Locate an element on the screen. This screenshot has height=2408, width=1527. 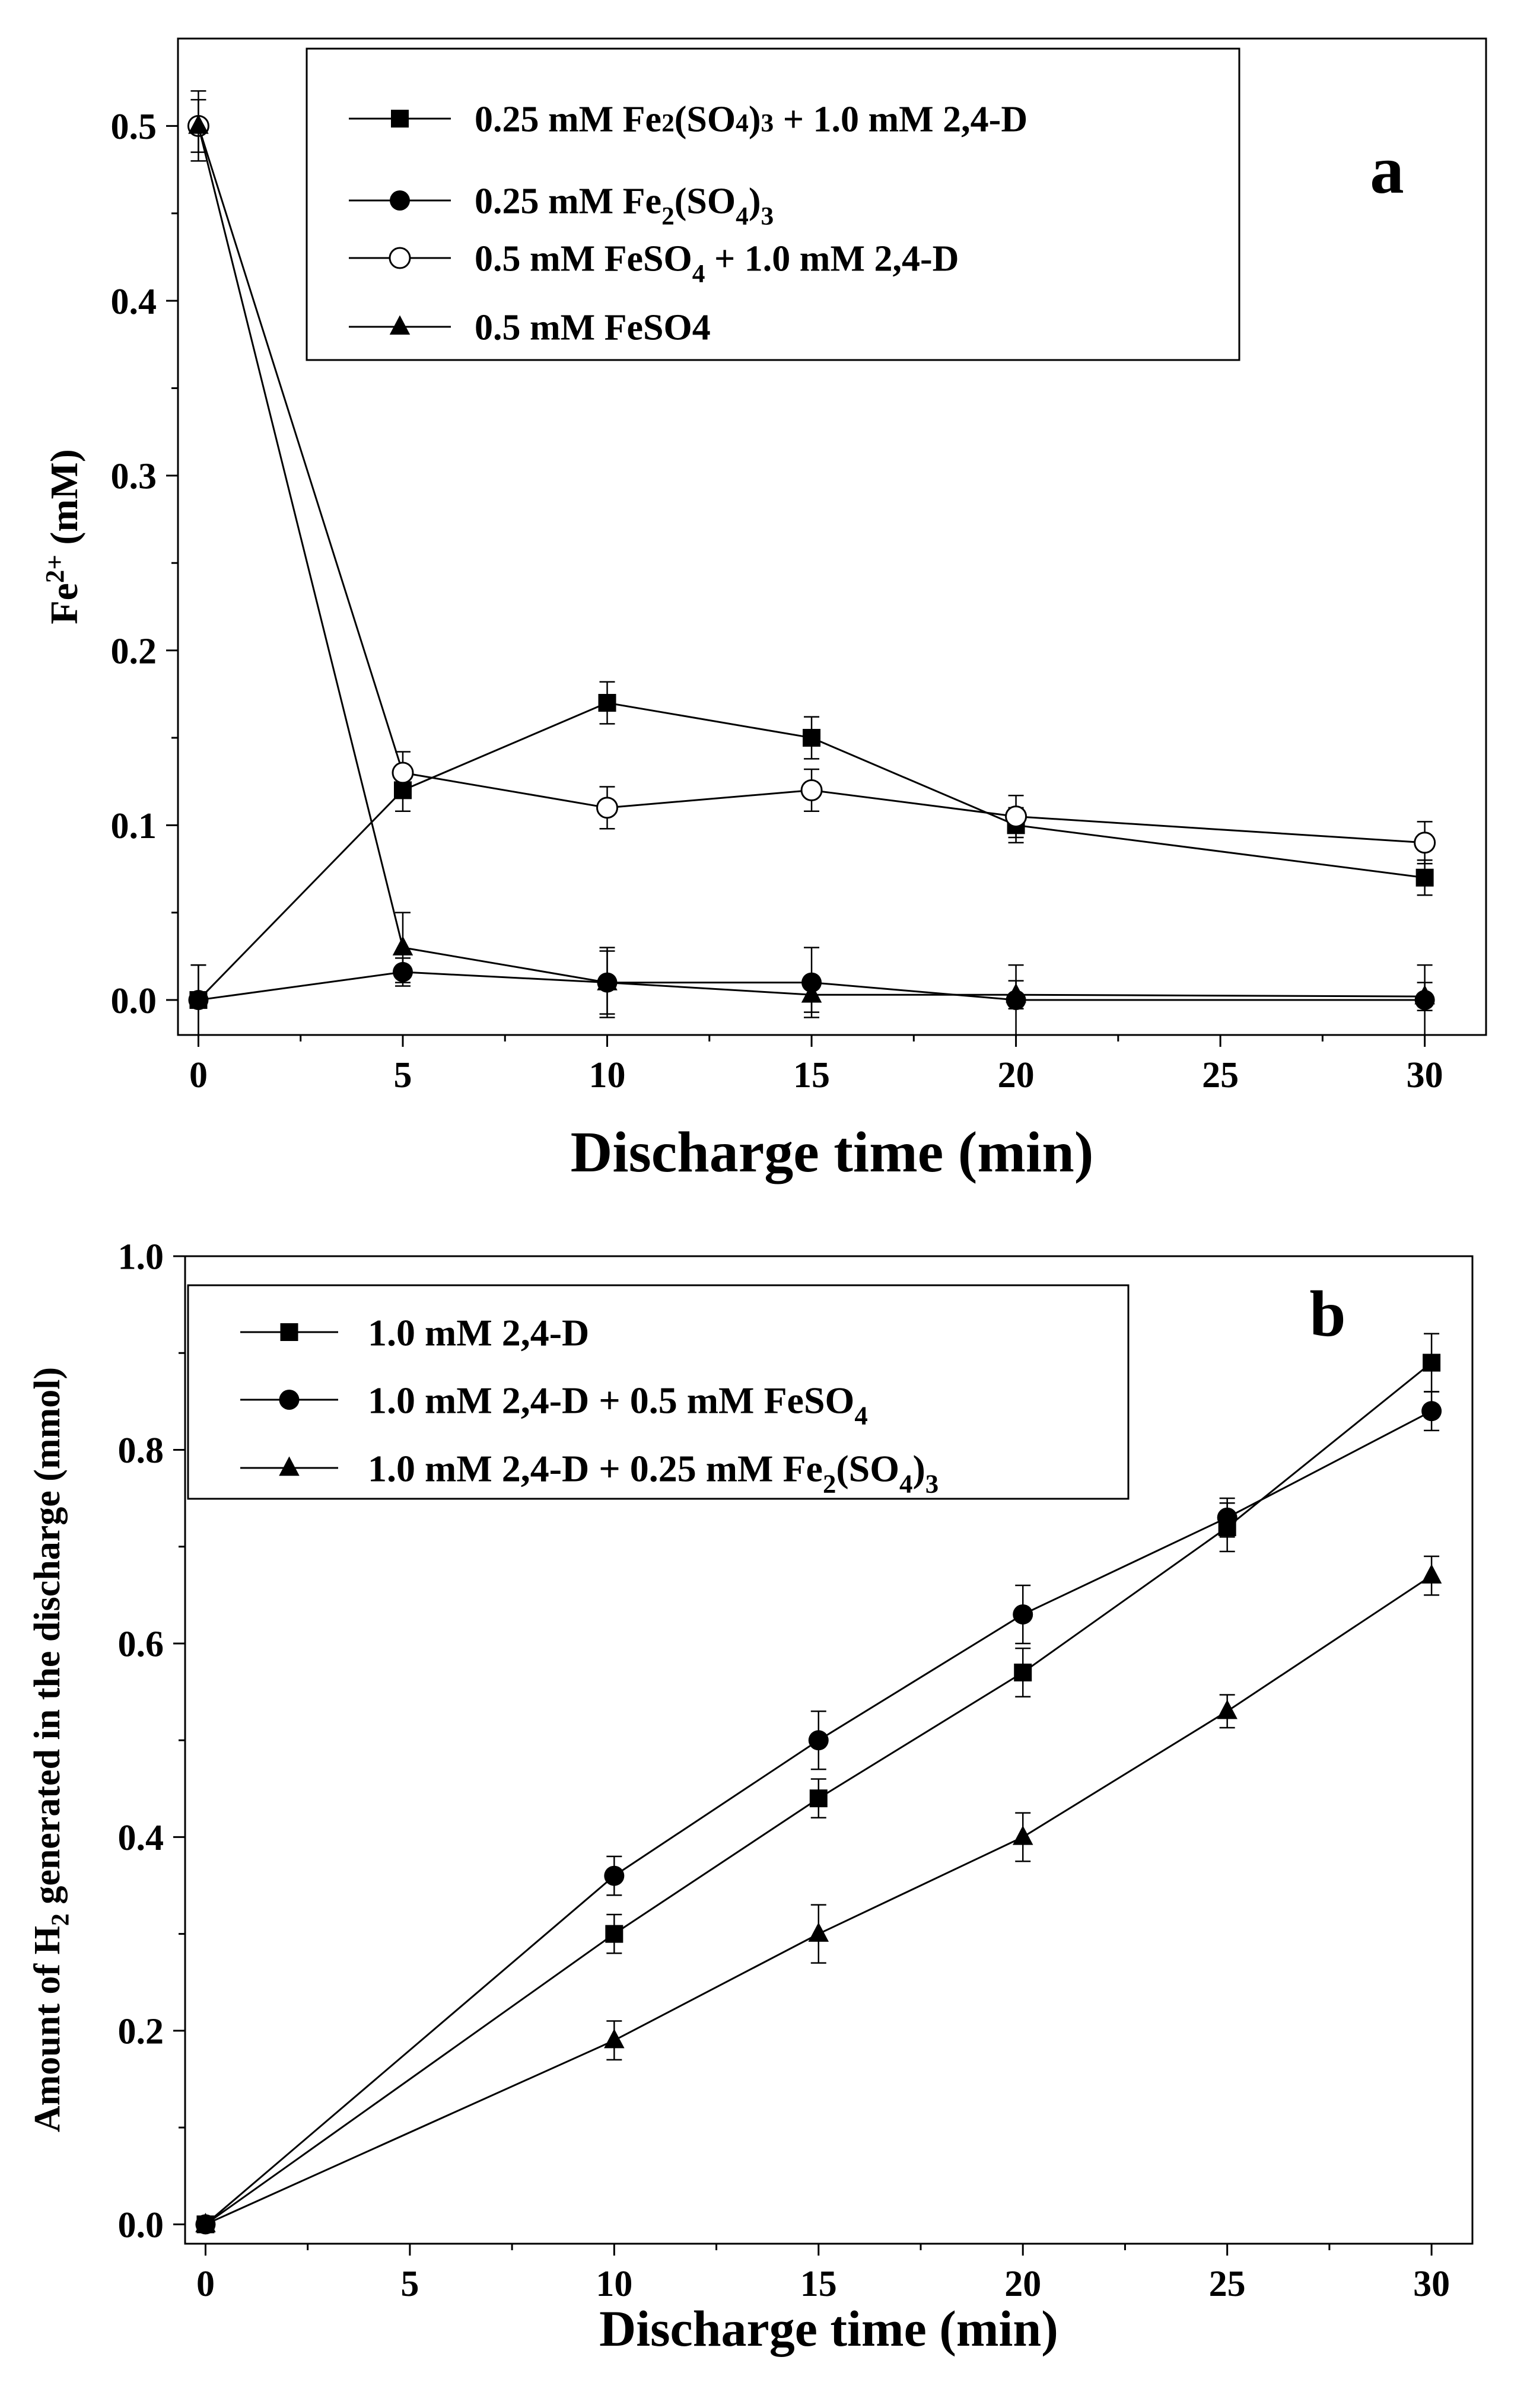
text-run: 1.0 mM 2,4-D + 0.5 mM FeSO is located at coordinates (611, 1400).